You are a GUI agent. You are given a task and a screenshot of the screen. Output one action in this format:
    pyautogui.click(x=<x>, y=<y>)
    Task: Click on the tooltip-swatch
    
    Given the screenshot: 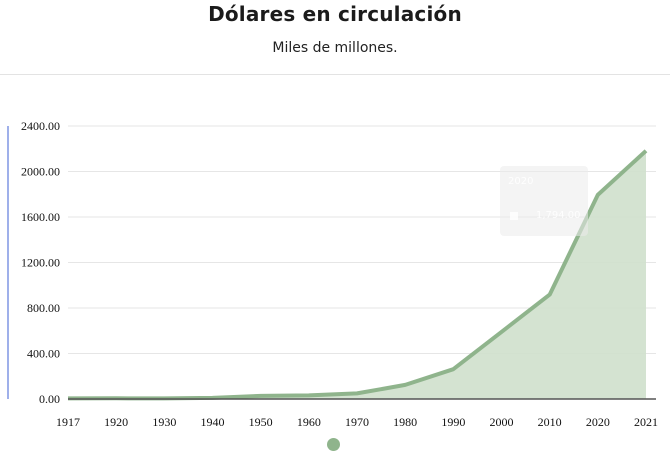 What is the action you would take?
    pyautogui.click(x=514, y=216)
    